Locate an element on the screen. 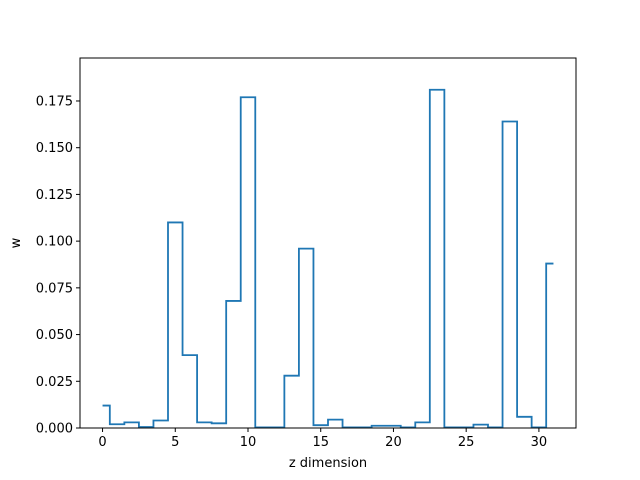  y-tick-label: 0.000 is located at coordinates (54, 429).